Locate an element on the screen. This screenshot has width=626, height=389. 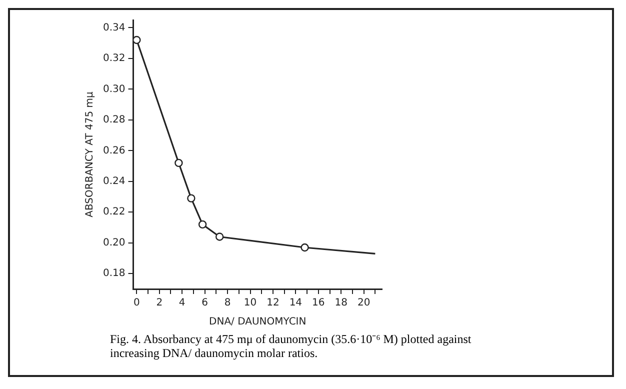
y-tick-label: 0.34 is located at coordinates (114, 28).